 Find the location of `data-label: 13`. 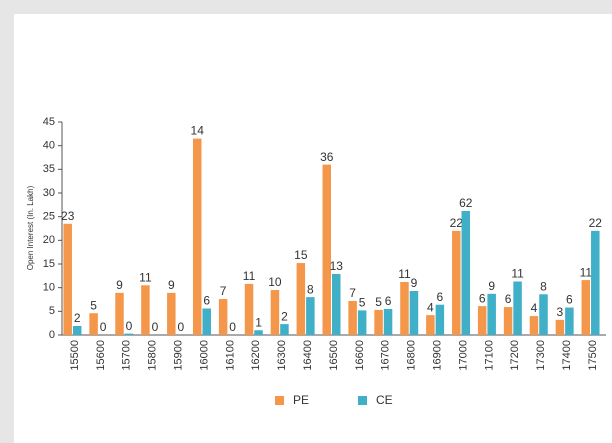

data-label: 13 is located at coordinates (337, 266).